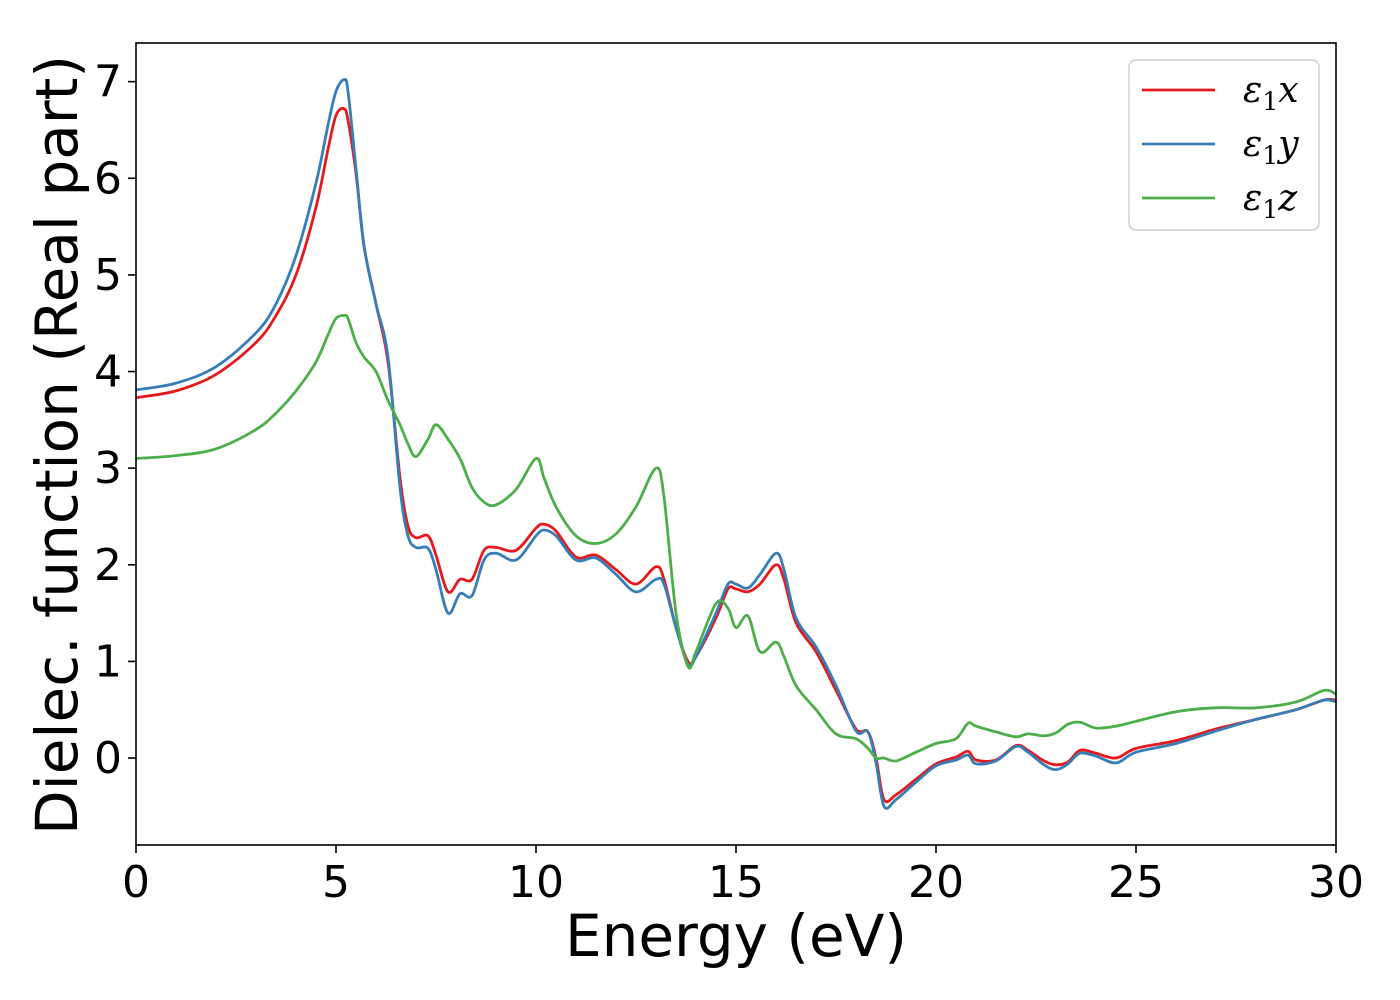  I want to click on legend-label-x: ε1x, so click(1271, 93).